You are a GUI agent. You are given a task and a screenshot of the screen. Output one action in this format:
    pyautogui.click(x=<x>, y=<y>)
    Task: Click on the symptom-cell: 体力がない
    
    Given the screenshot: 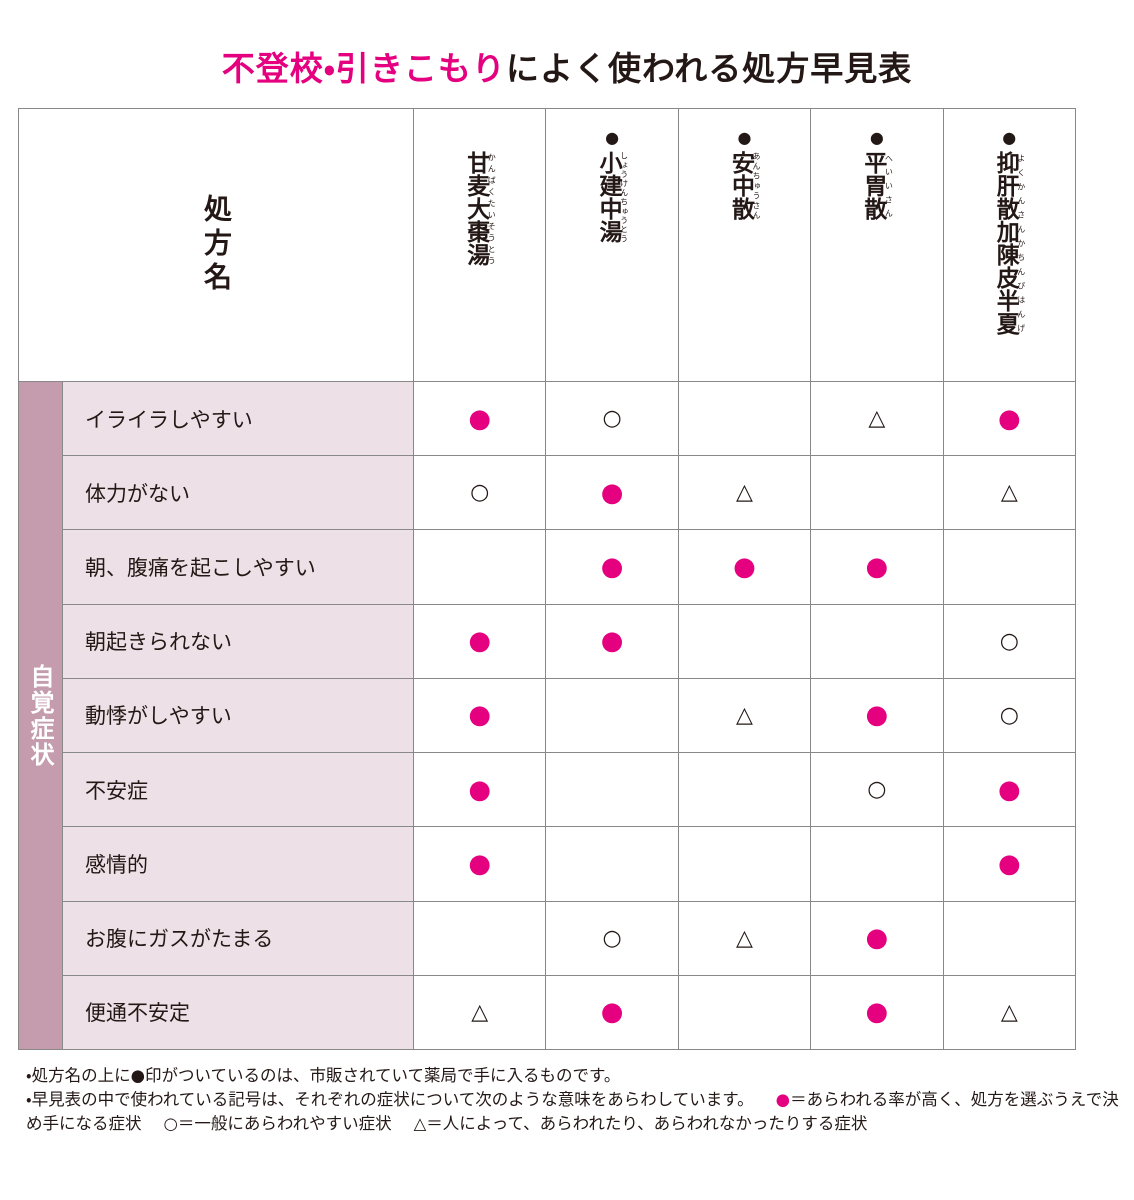 What is the action you would take?
    pyautogui.click(x=238, y=493)
    